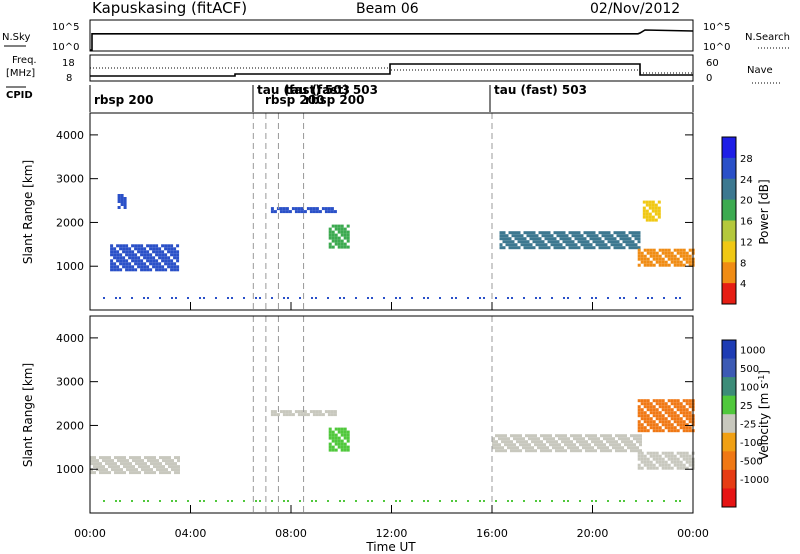 Image resolution: width=800 pixels, height=554 pixels. Describe the element at coordinates (24, 60) in the screenshot. I see `freq-label: Freq.` at that location.